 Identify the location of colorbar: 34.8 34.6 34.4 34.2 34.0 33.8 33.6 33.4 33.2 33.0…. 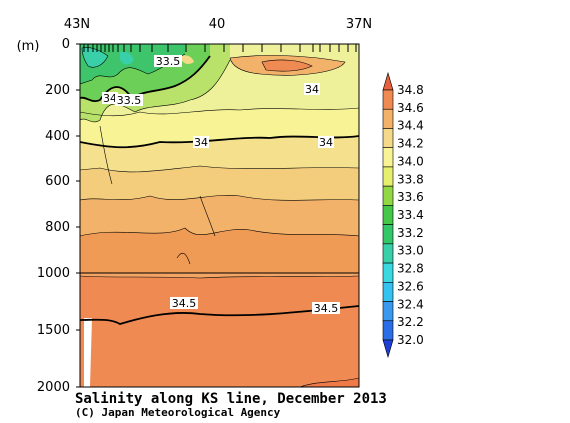
(403, 215).